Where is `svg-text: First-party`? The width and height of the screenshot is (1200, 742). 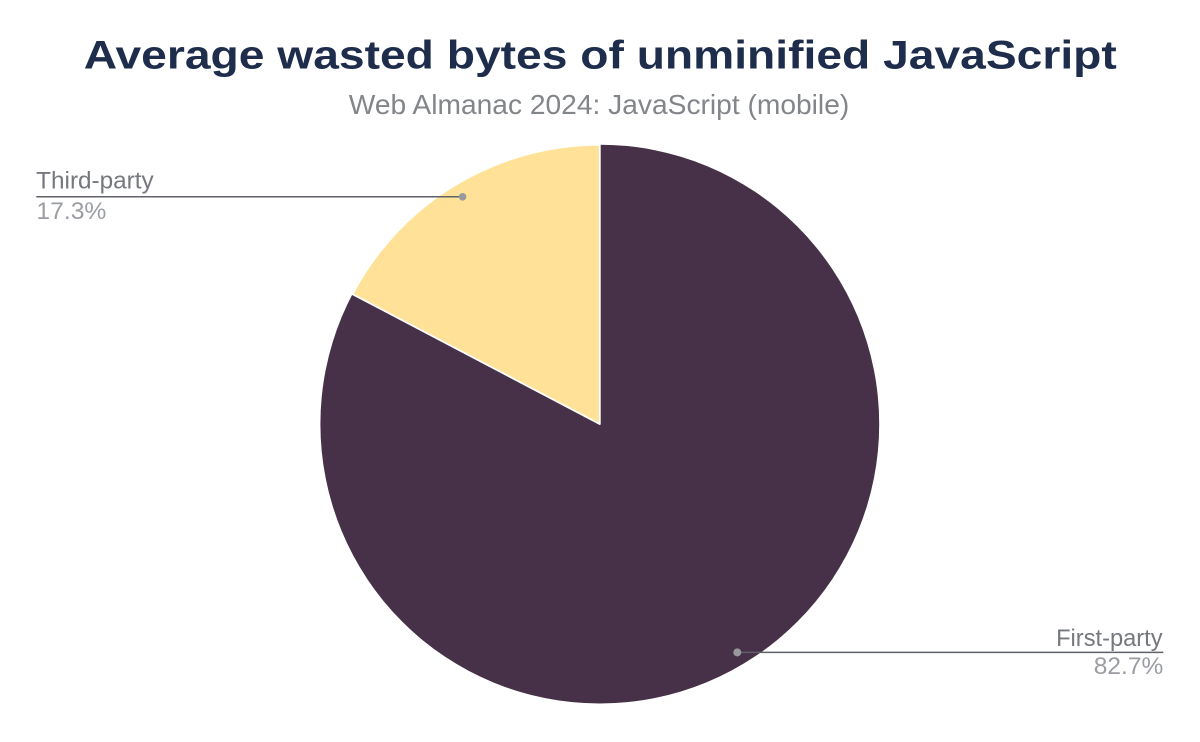 svg-text: First-party is located at coordinates (1109, 638).